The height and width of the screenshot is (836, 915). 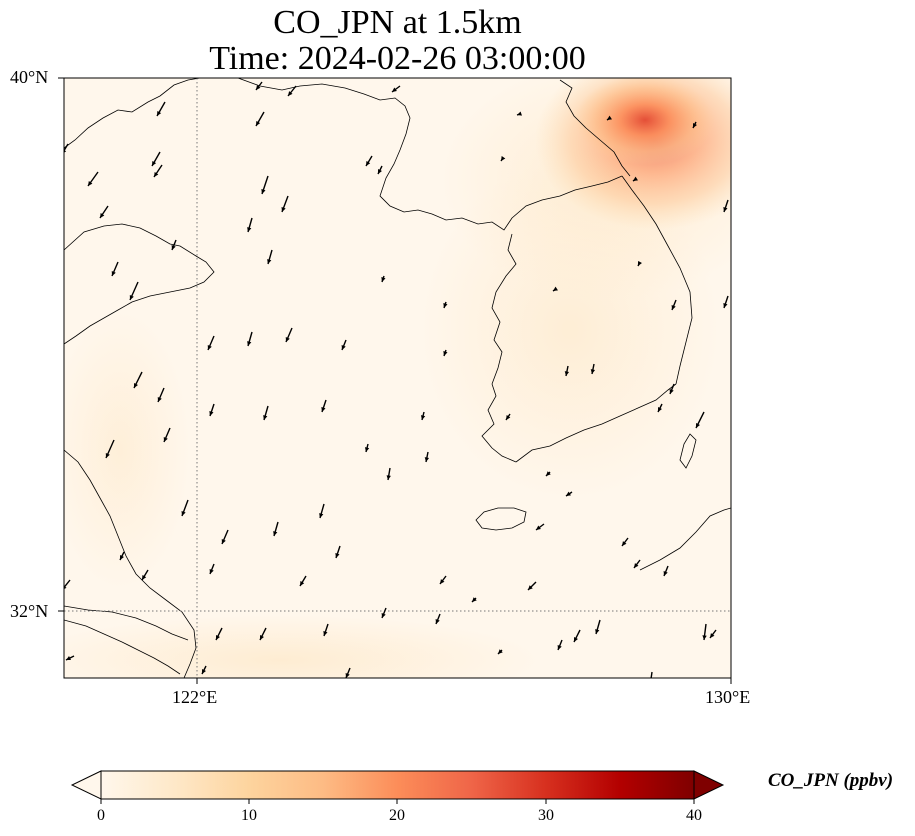 I want to click on co-haze-west, so click(x=127, y=450).